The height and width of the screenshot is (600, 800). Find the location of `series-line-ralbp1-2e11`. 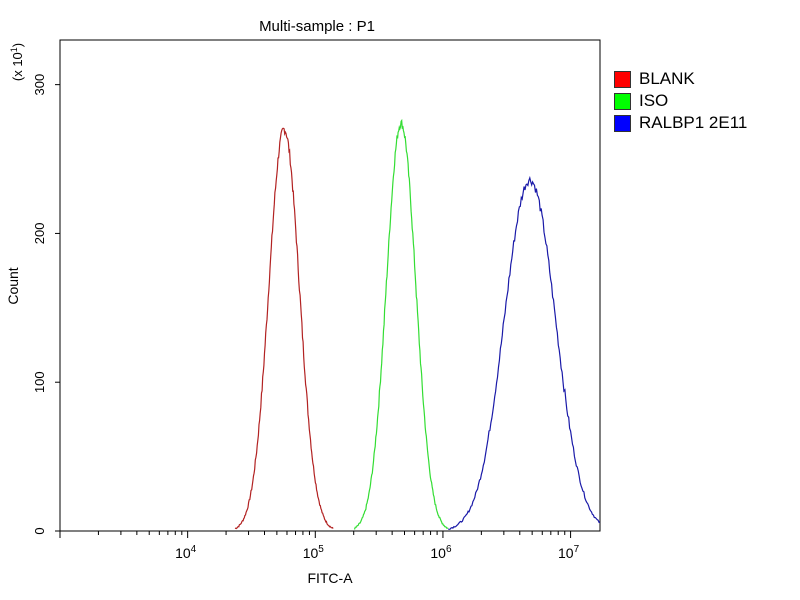

series-line-ralbp1-2e11 is located at coordinates (524, 352).